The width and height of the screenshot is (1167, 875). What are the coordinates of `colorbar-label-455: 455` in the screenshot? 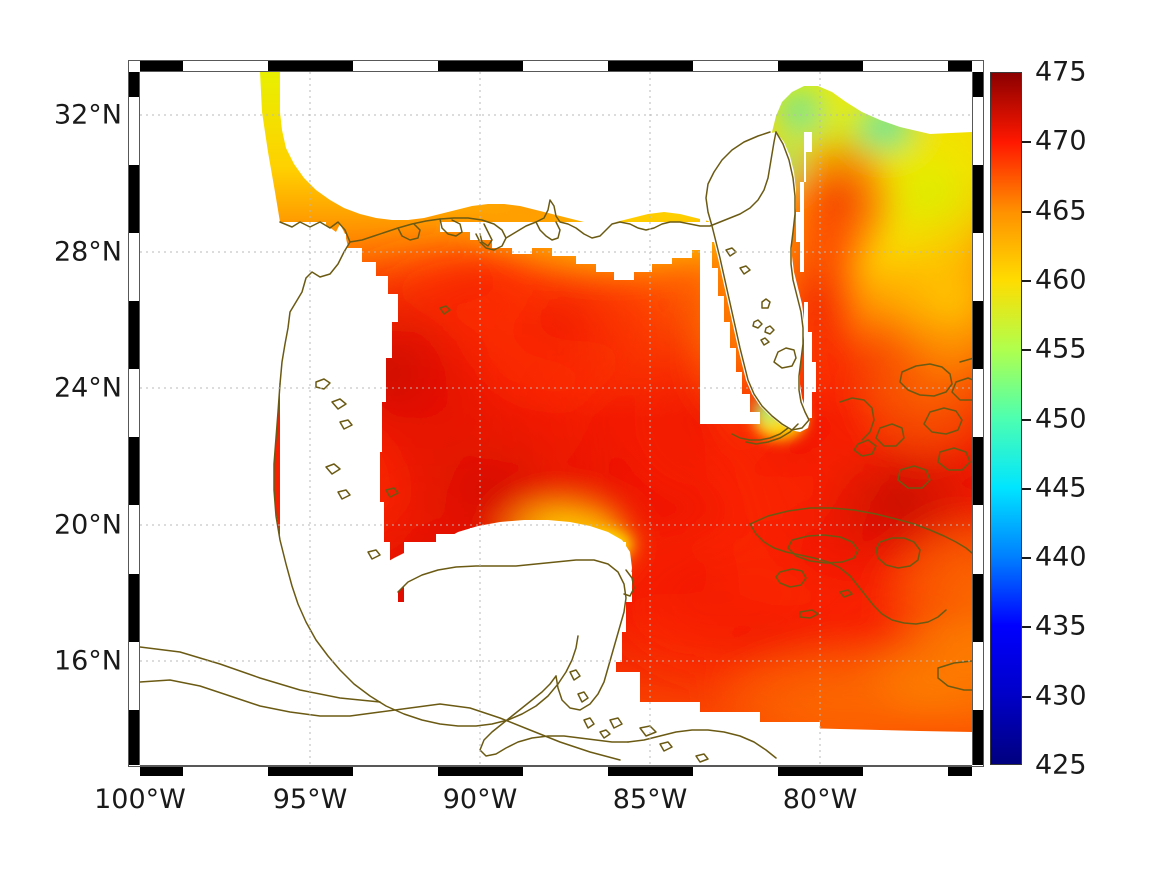 It's located at (1061, 349).